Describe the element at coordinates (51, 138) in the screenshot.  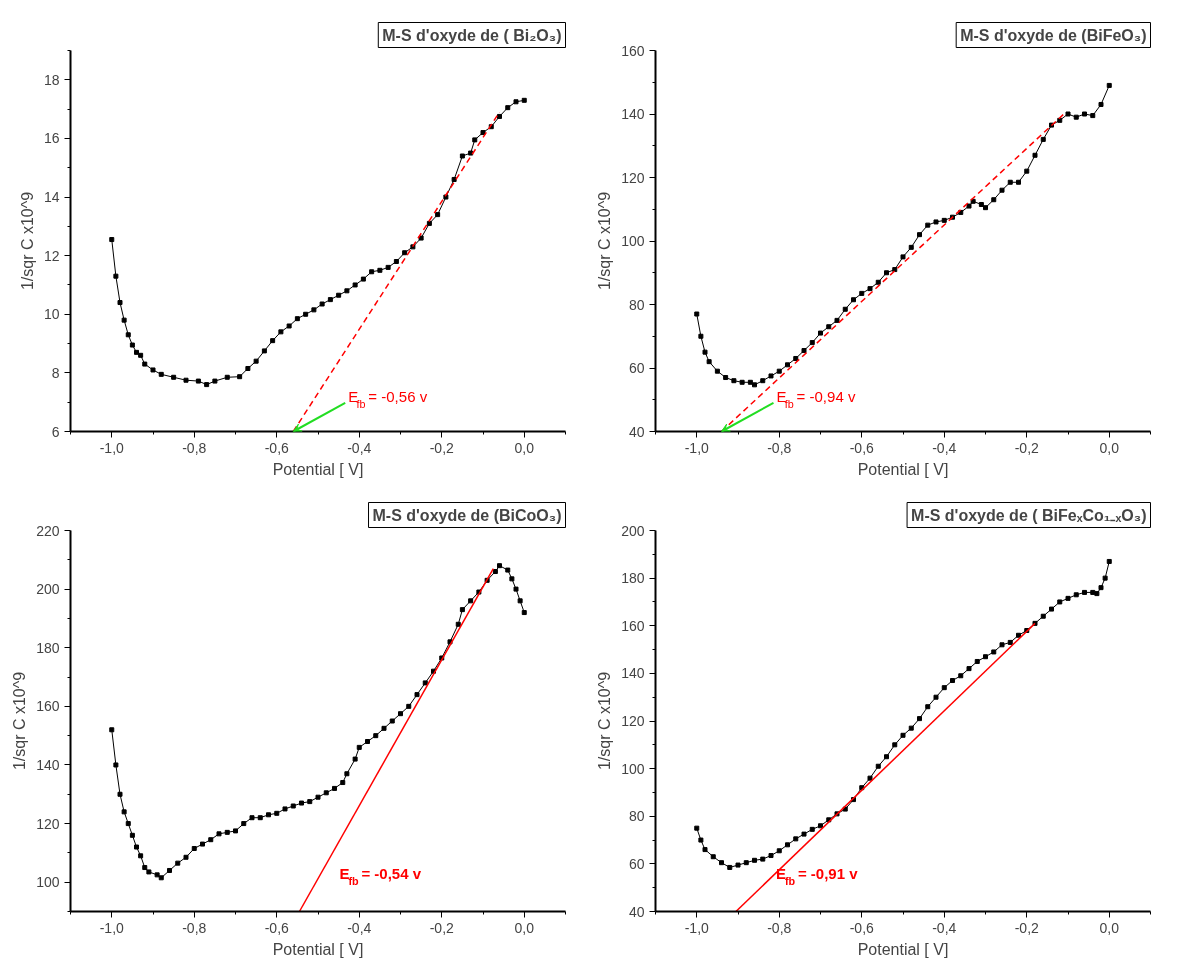
I see `y-tick-label: 16` at that location.